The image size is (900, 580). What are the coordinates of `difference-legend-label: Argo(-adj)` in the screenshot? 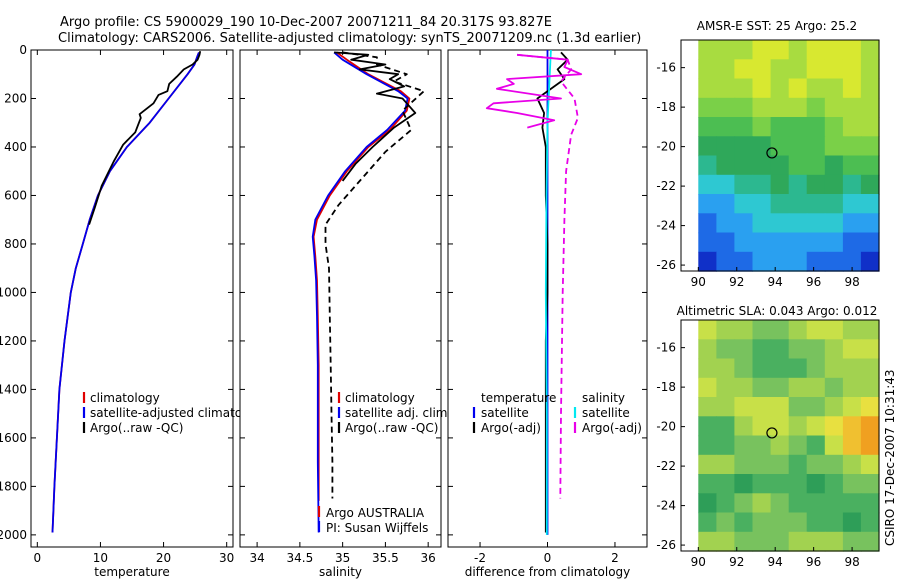 It's located at (612, 428).